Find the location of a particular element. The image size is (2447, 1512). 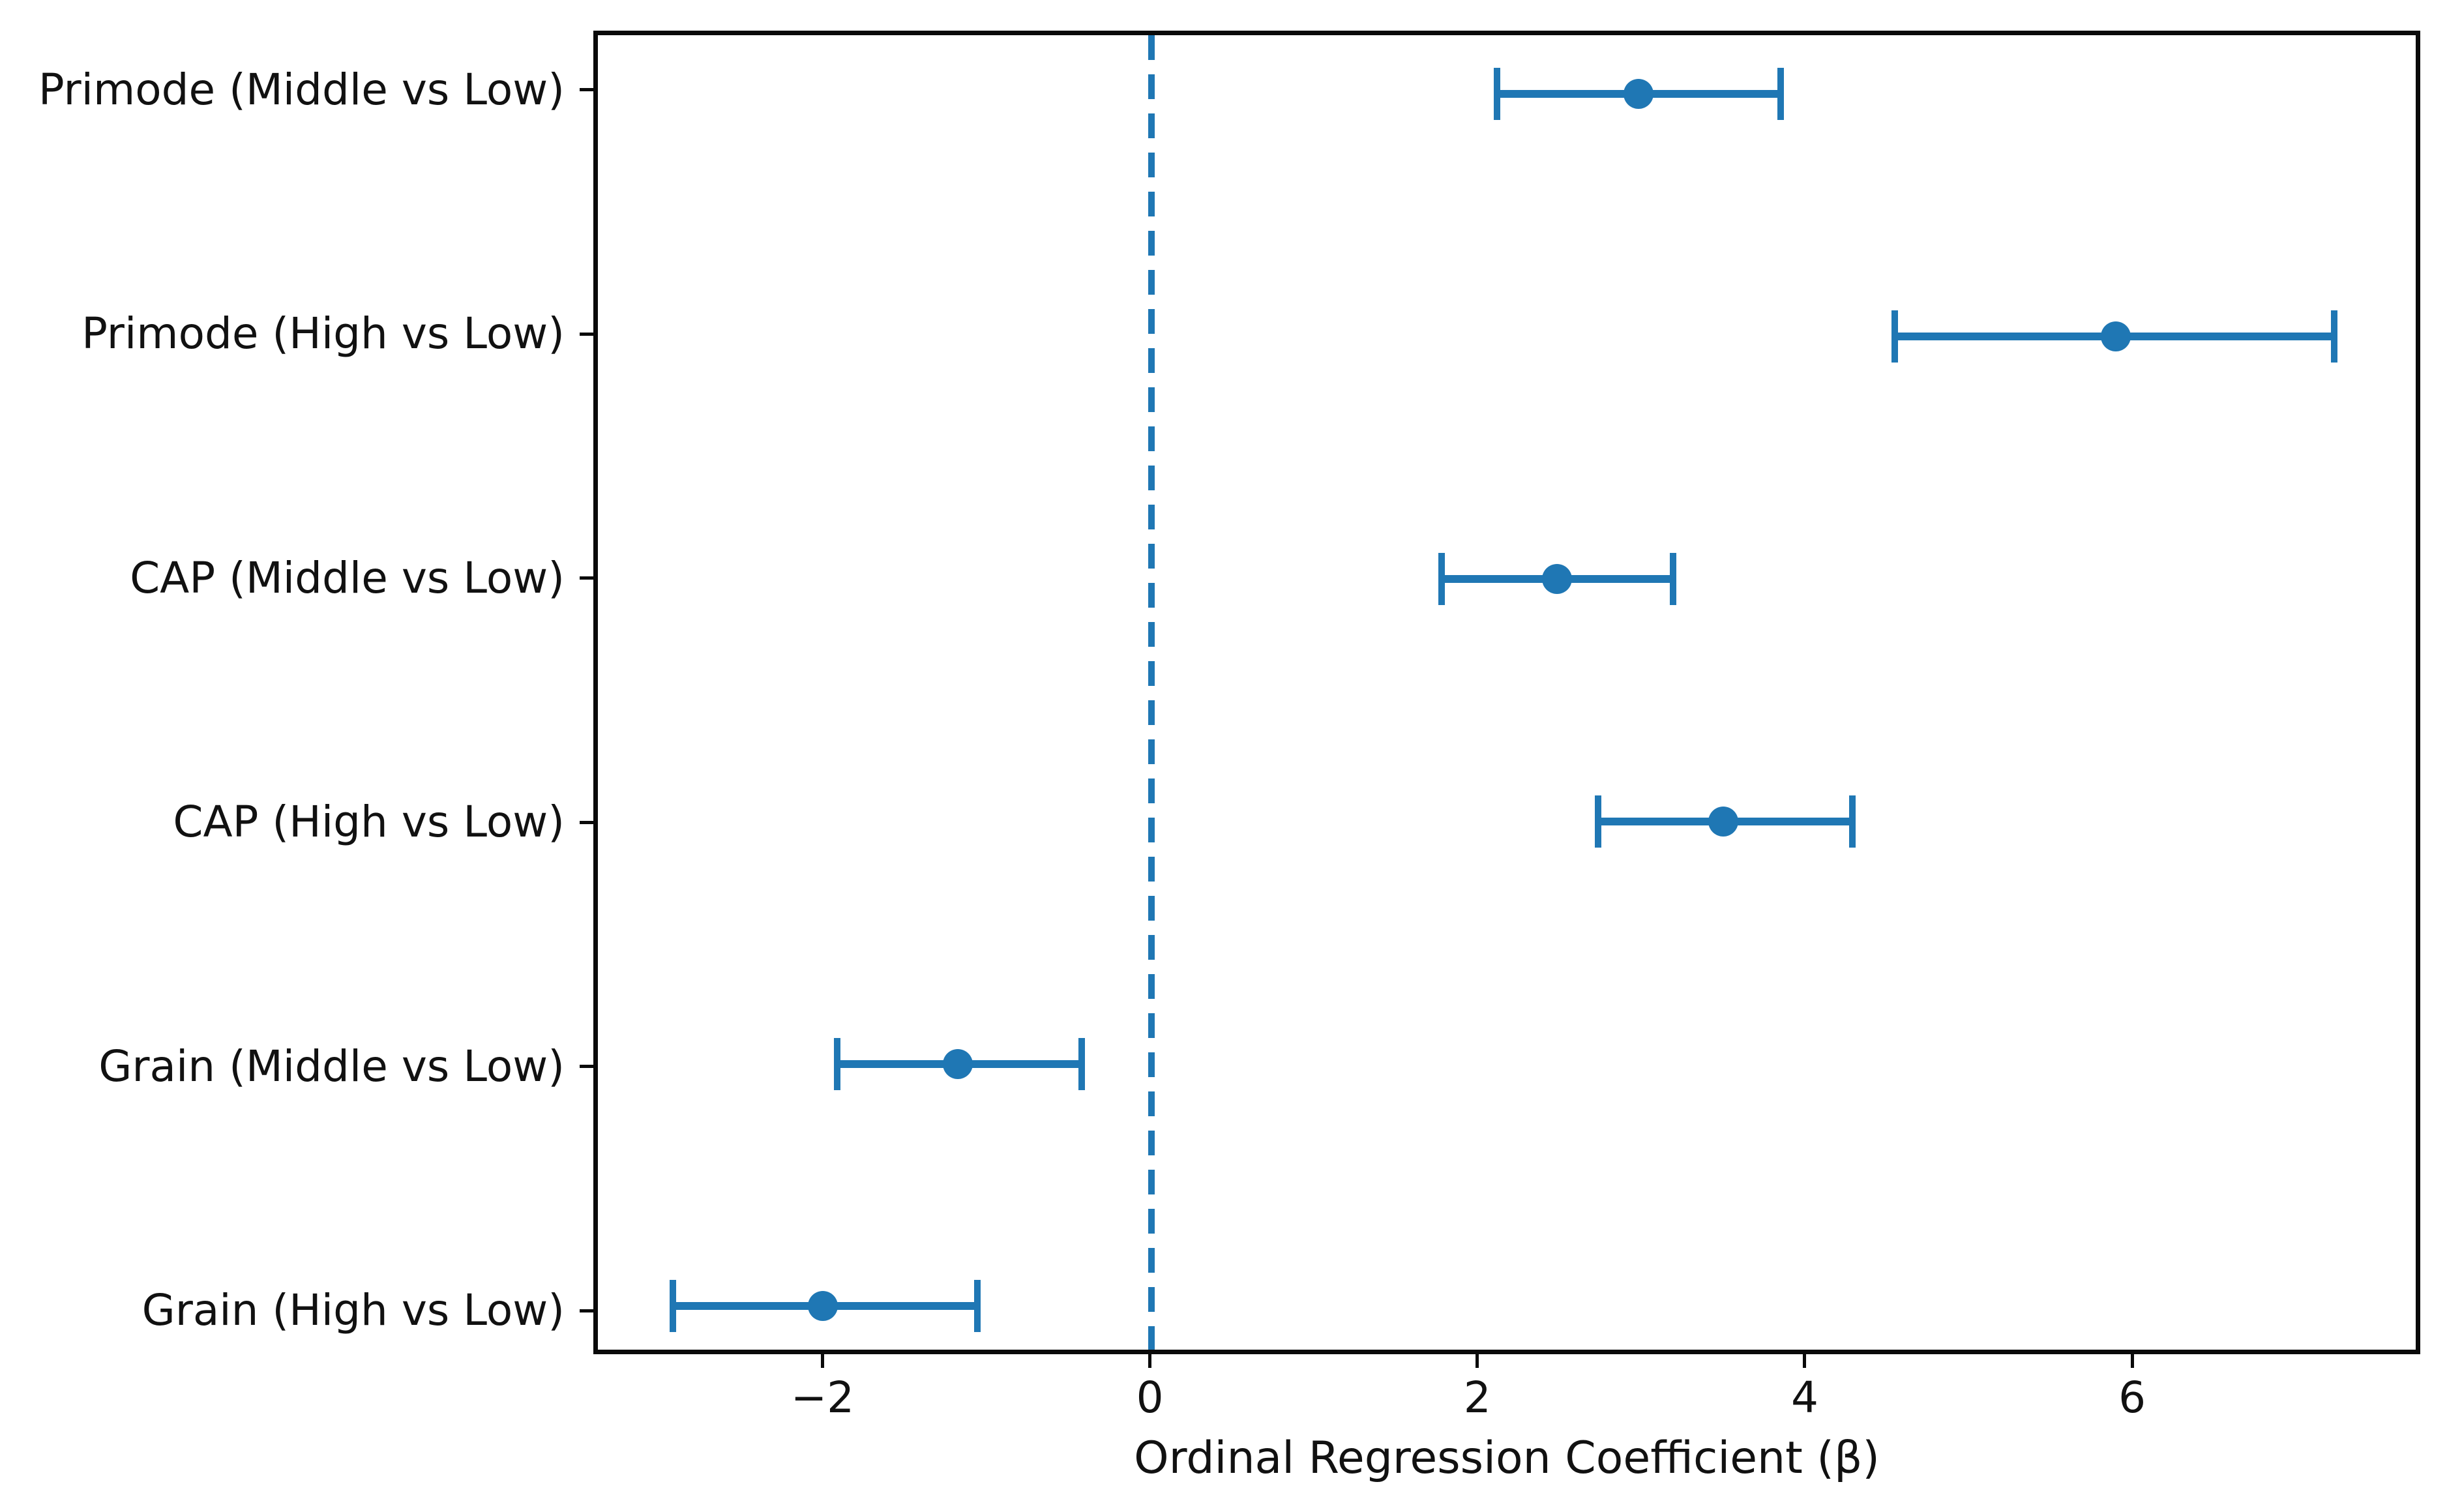

x-tick-label: 4 is located at coordinates (1804, 1398).